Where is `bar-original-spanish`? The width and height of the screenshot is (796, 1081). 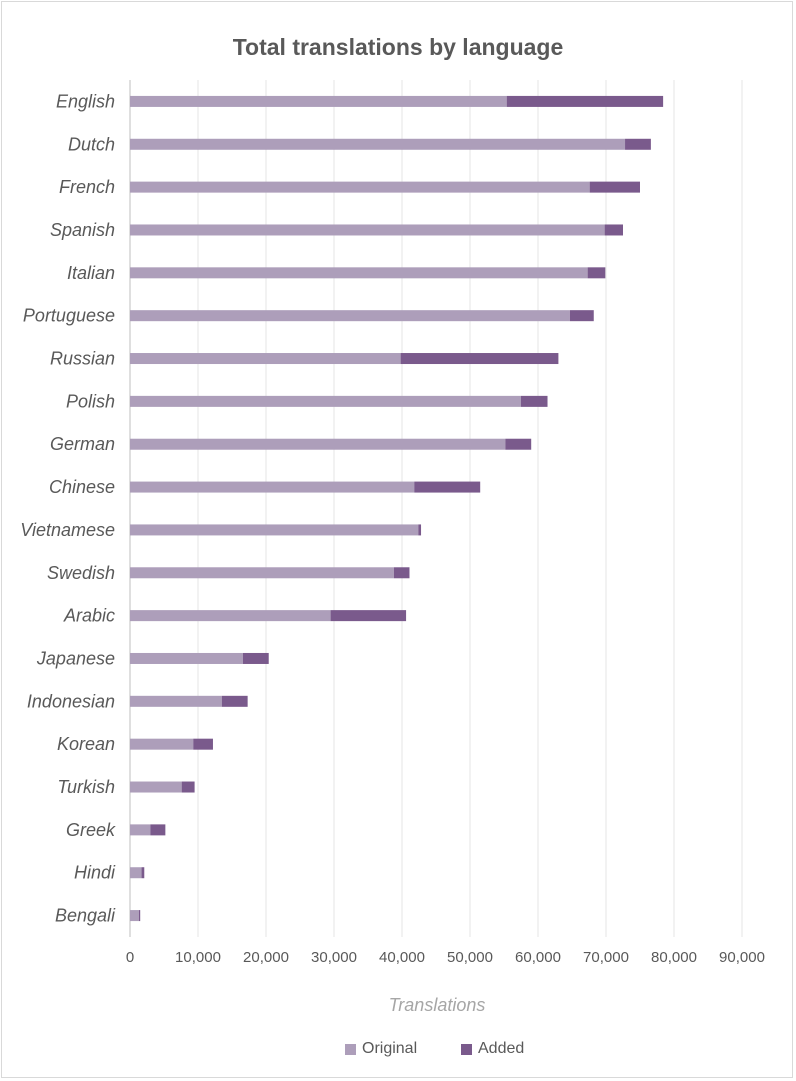 bar-original-spanish is located at coordinates (367, 230).